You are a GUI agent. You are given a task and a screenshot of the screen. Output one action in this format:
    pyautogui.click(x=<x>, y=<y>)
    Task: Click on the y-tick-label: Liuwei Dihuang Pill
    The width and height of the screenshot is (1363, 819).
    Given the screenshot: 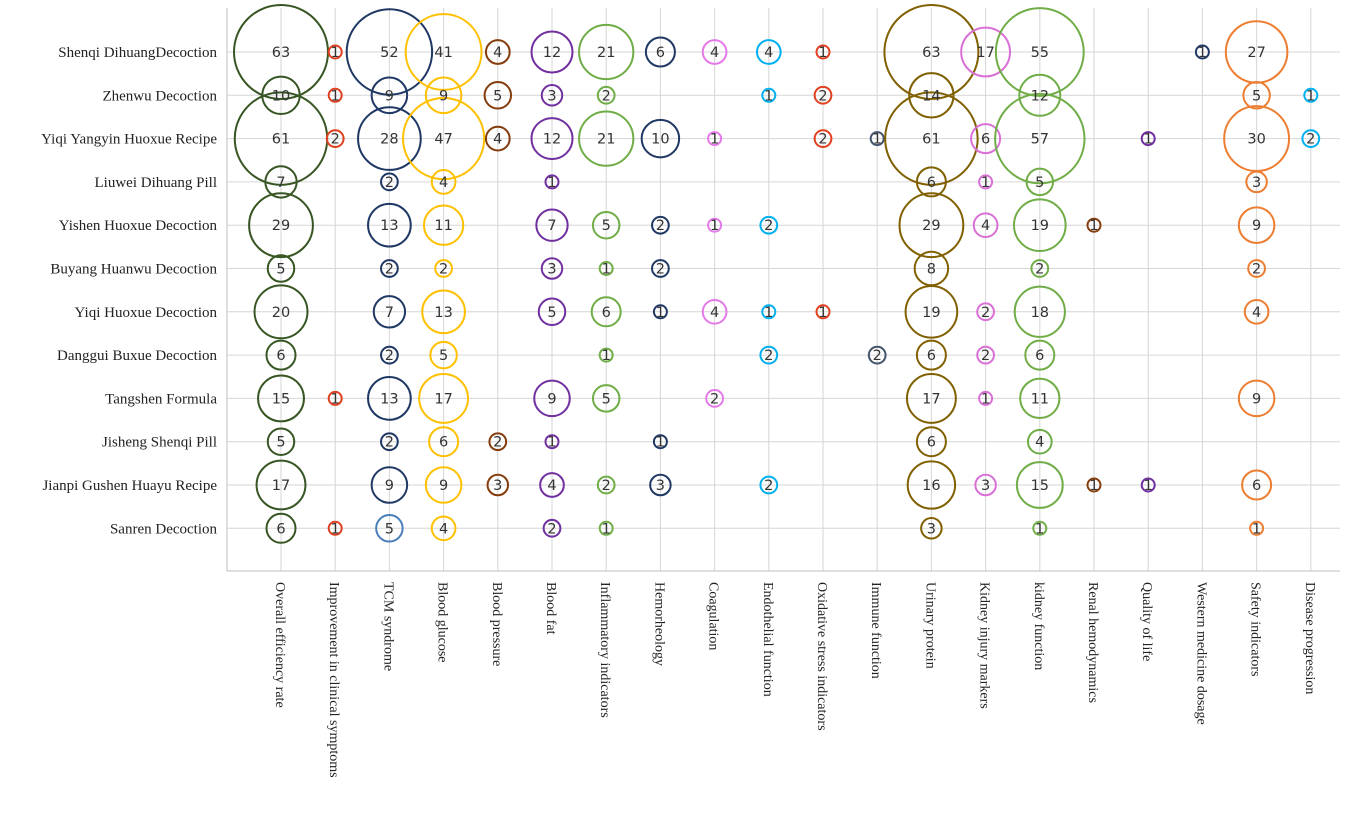 What is the action you would take?
    pyautogui.click(x=156, y=183)
    